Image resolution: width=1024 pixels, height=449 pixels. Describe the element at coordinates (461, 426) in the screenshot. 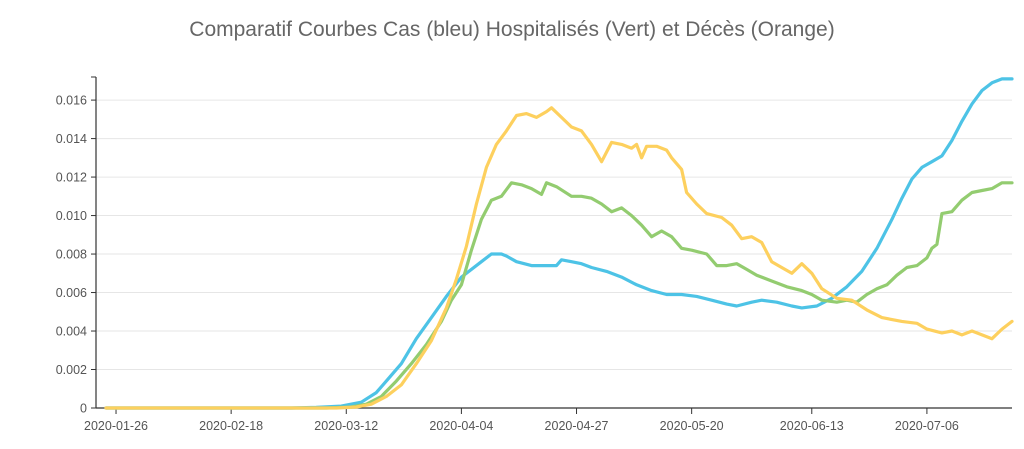

I see `x-tick-label: 2020-04-04` at that location.